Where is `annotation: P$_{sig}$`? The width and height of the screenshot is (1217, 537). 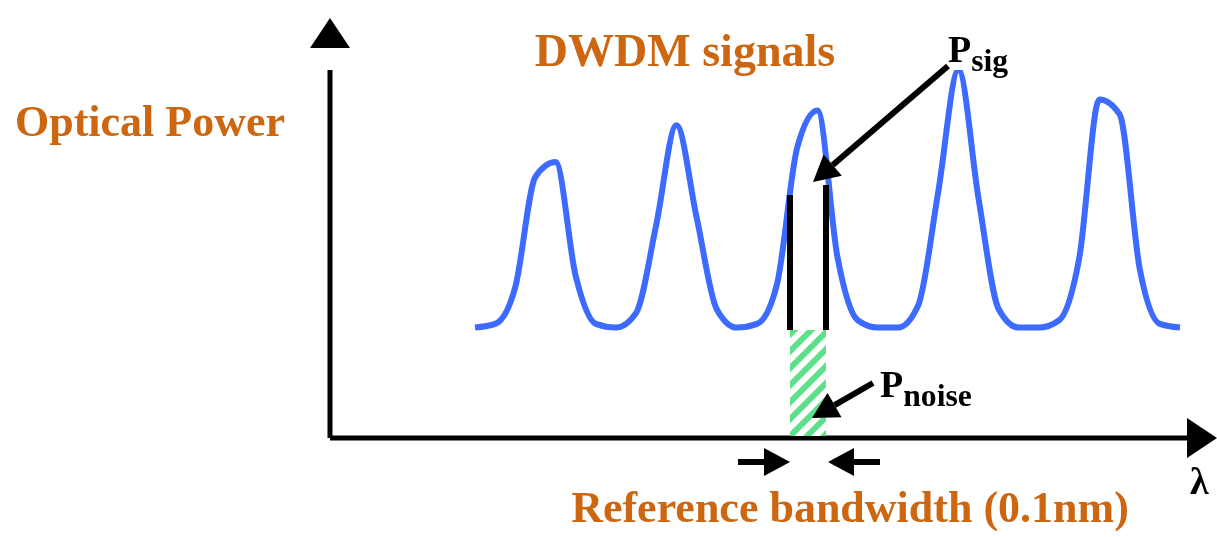 annotation: P$_{sig}$ is located at coordinates (978, 53).